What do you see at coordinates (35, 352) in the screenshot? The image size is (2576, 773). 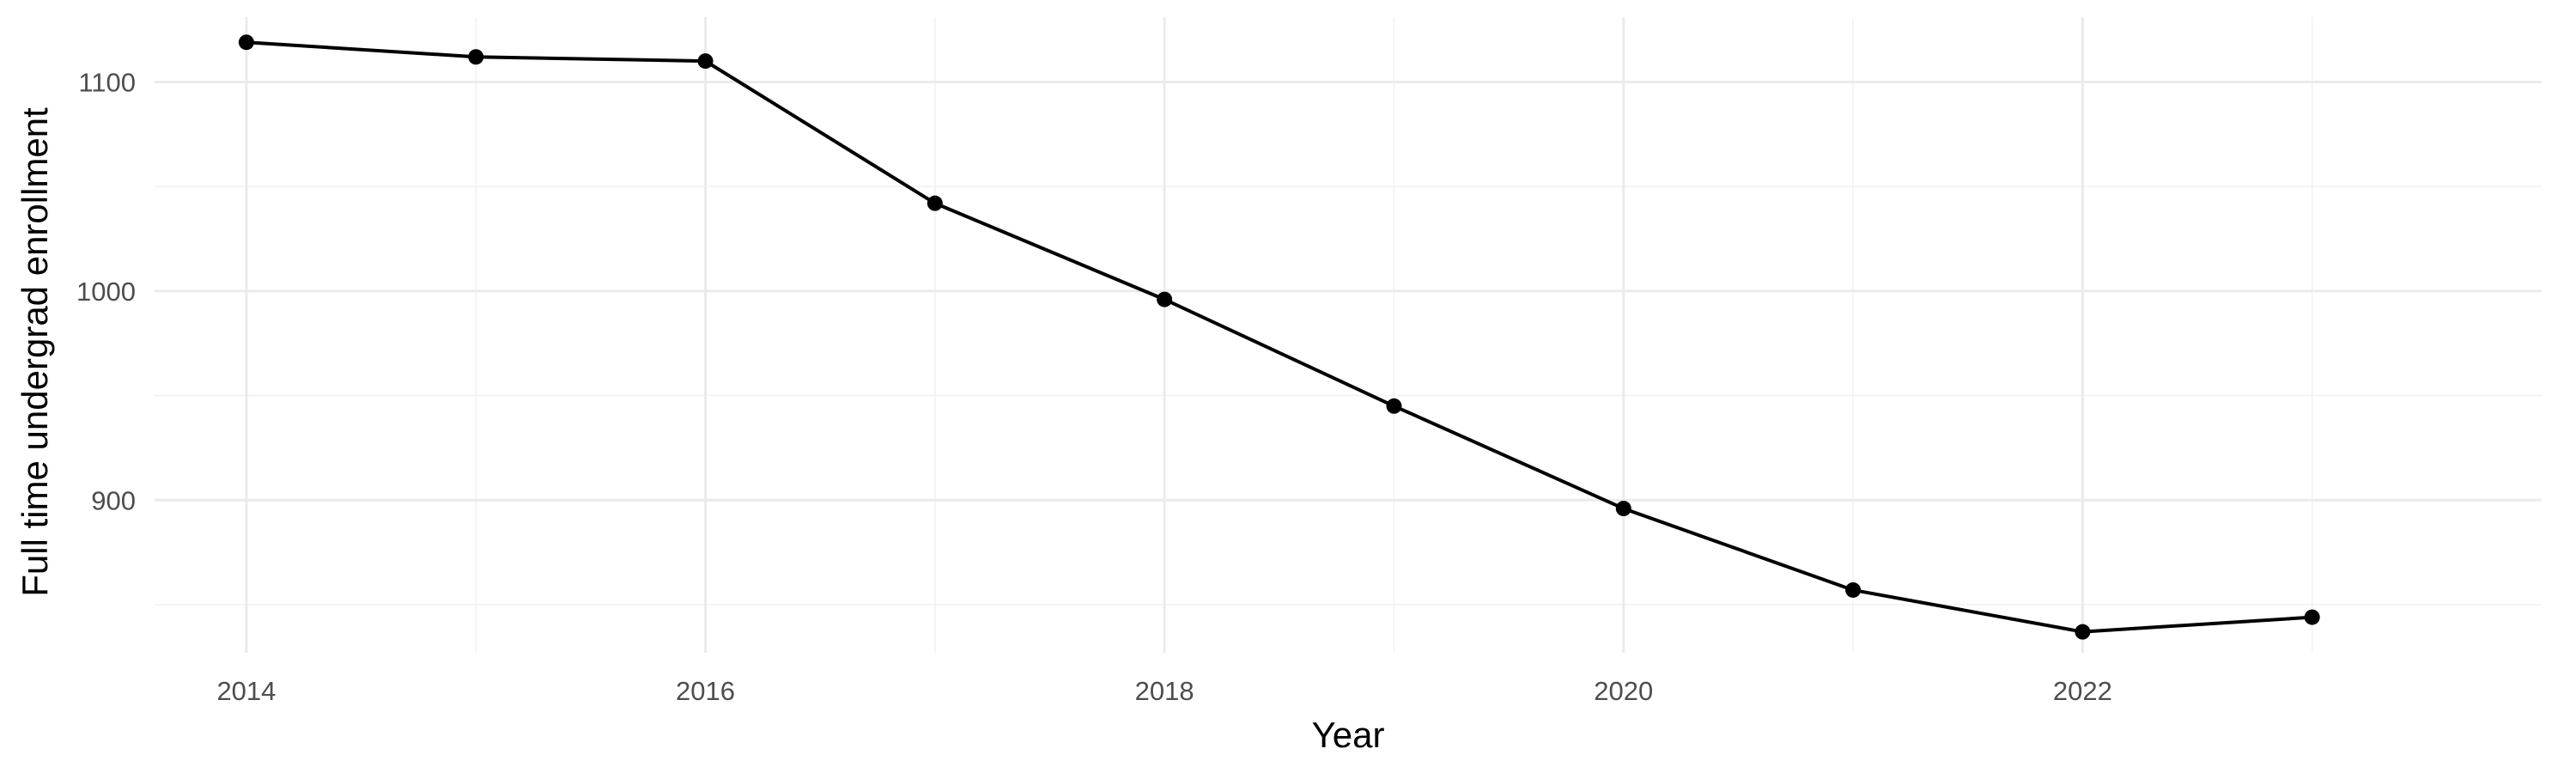 I see `y-axis-title: Full time undergrad enrollment` at bounding box center [35, 352].